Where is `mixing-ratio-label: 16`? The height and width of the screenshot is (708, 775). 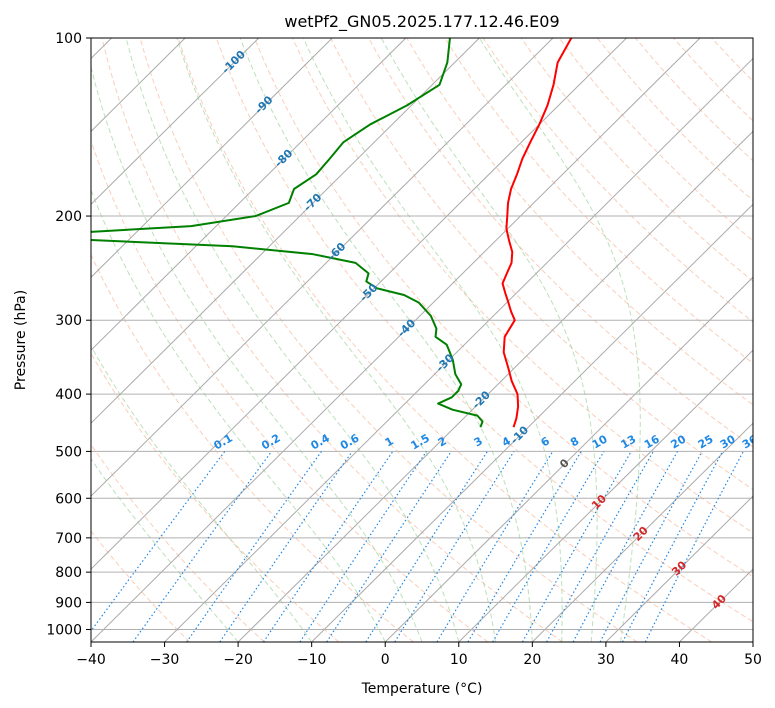
mixing-ratio-label: 16 is located at coordinates (652, 441).